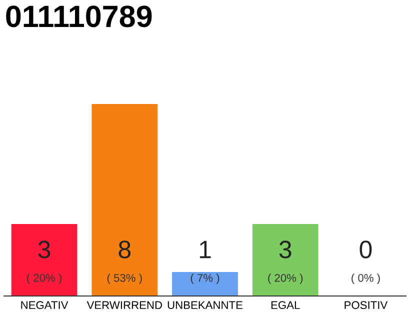 The width and height of the screenshot is (410, 320). What do you see at coordinates (44, 305) in the screenshot?
I see `x-tick-label: NEGATIV` at bounding box center [44, 305].